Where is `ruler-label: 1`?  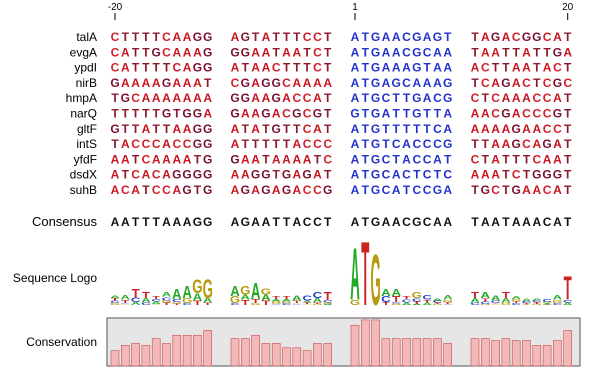
ruler-label: 1 is located at coordinates (355, 7).